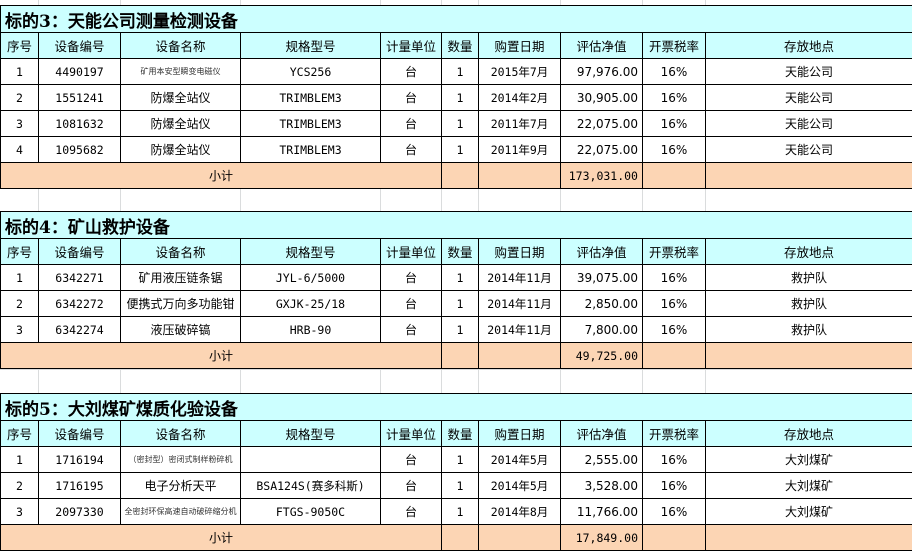 The image size is (912, 551). I want to click on table-cell: 全密封环保高速自动破碎缩分机, so click(180, 511).